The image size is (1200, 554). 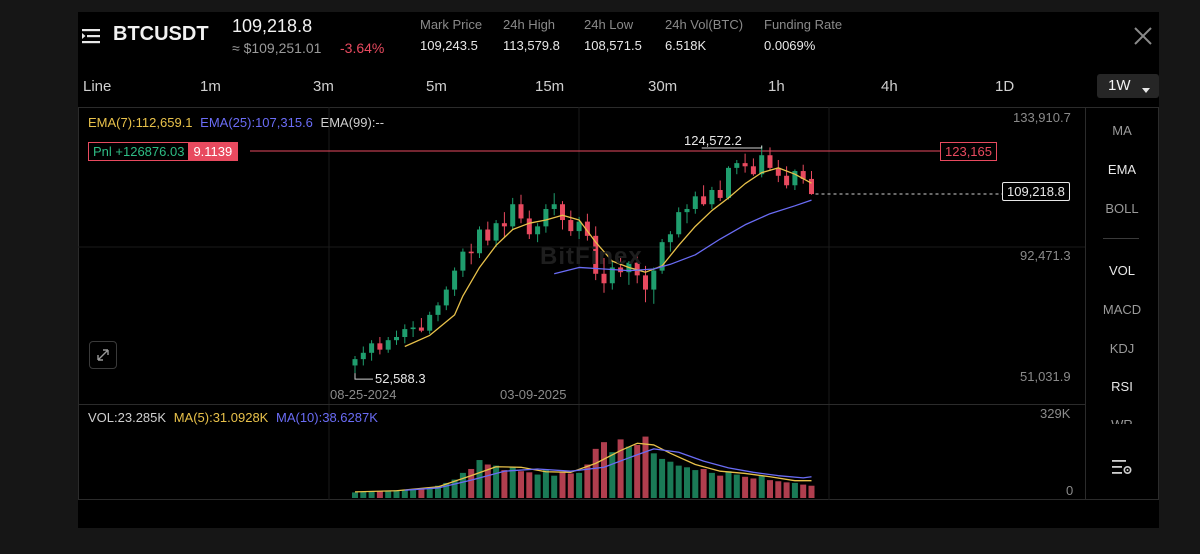 I want to click on vol-ma5-line, so click(x=583, y=467).